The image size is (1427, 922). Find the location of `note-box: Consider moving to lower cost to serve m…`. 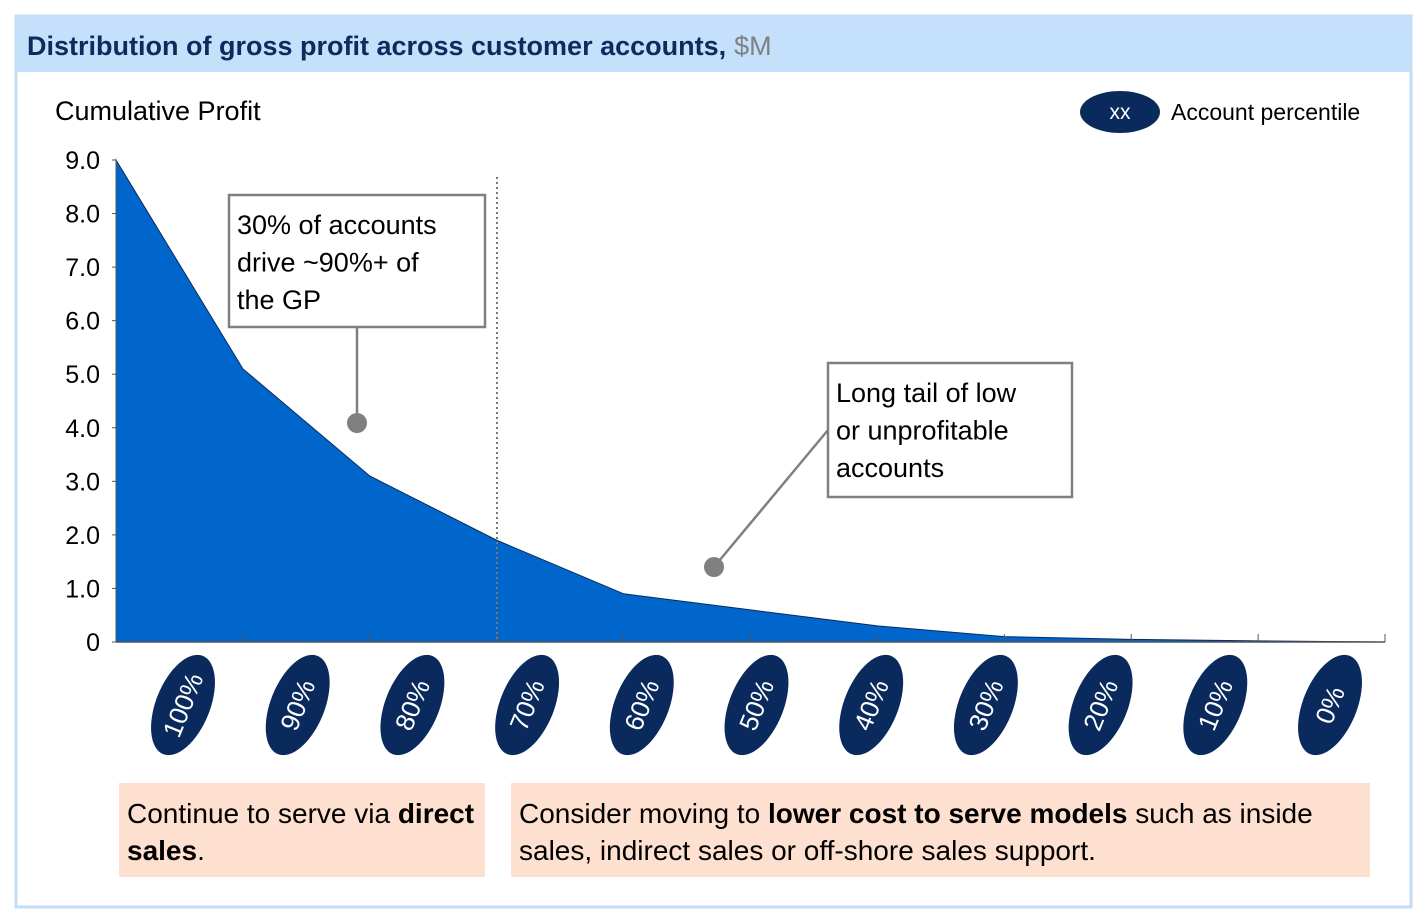

note-box: Consider moving to lower cost to serve m… is located at coordinates (940, 830).